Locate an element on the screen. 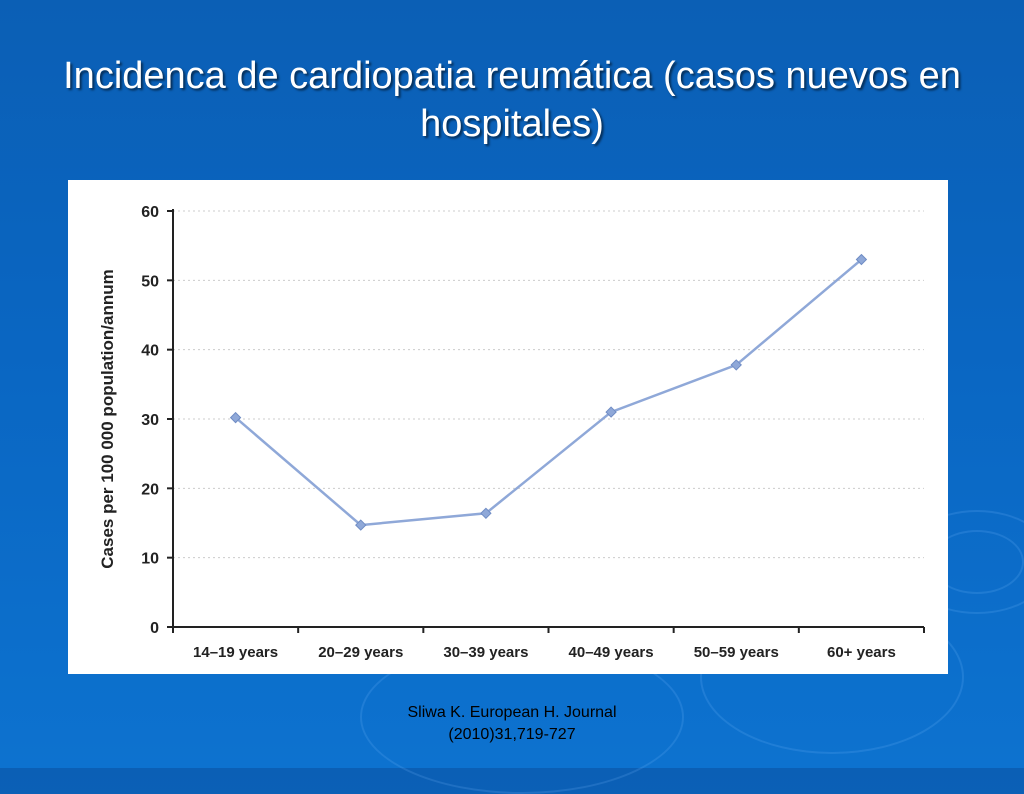 This screenshot has height=794, width=1024. y-tick-label: 10 is located at coordinates (150, 559).